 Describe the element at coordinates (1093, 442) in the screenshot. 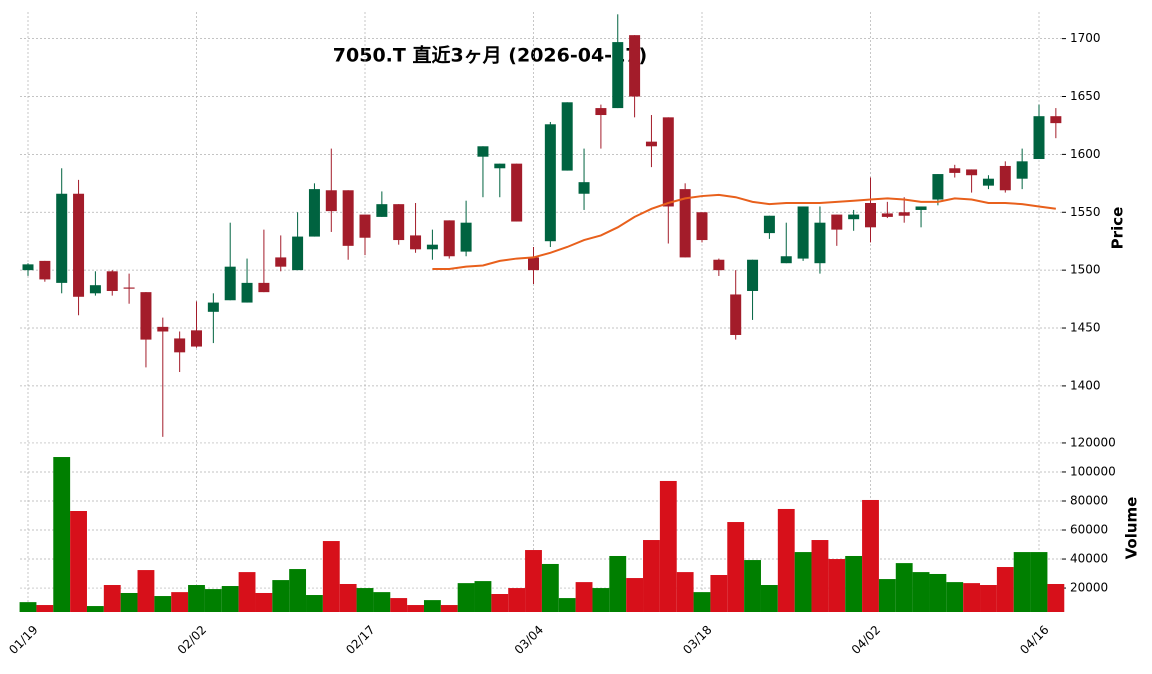

I see `volume-tick-label: 120000` at that location.